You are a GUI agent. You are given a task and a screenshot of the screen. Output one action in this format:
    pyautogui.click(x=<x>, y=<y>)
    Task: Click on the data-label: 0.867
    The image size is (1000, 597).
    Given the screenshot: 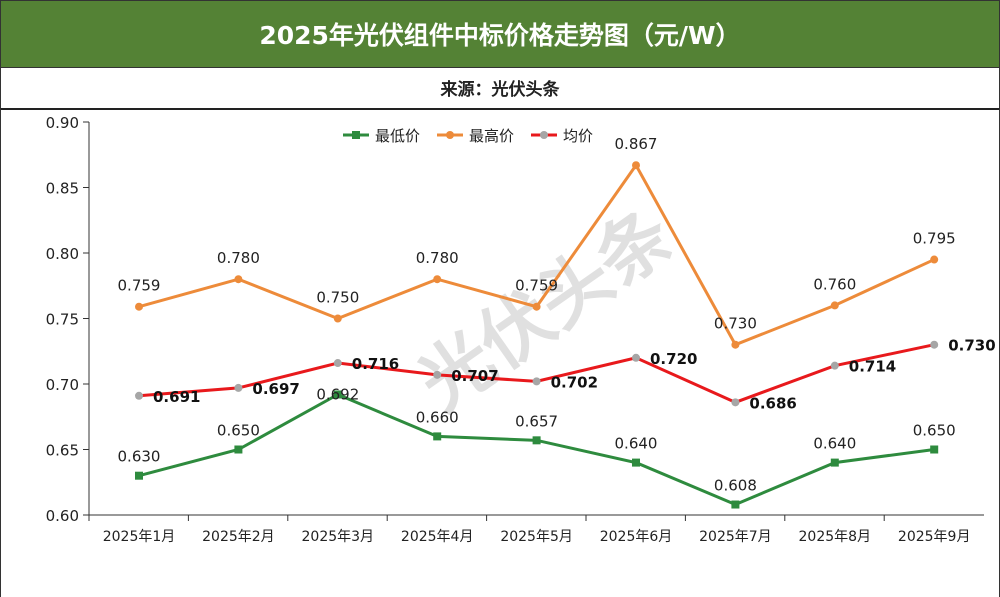 What is the action you would take?
    pyautogui.click(x=636, y=144)
    